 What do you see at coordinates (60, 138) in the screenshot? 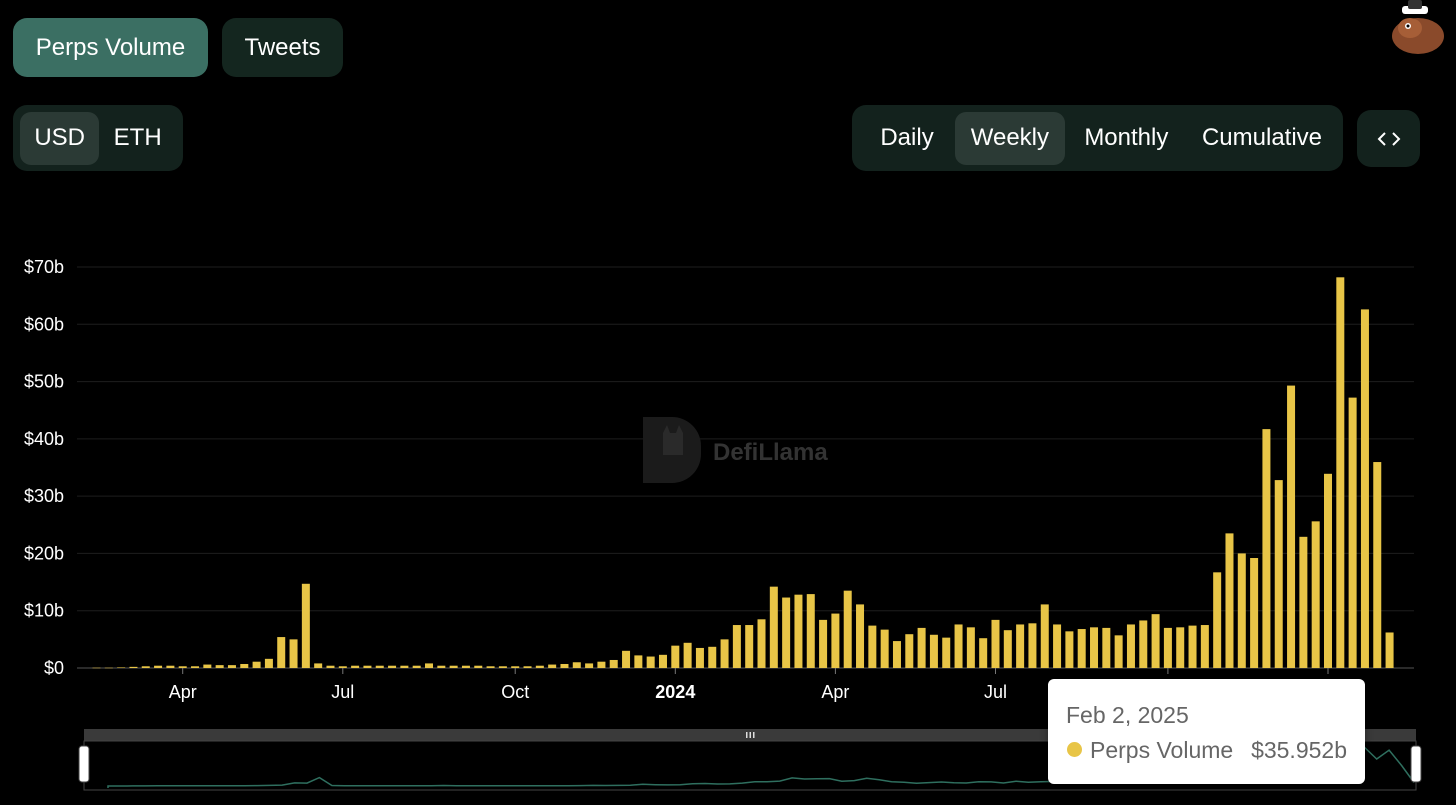
I see `usd-option: USD` at bounding box center [60, 138].